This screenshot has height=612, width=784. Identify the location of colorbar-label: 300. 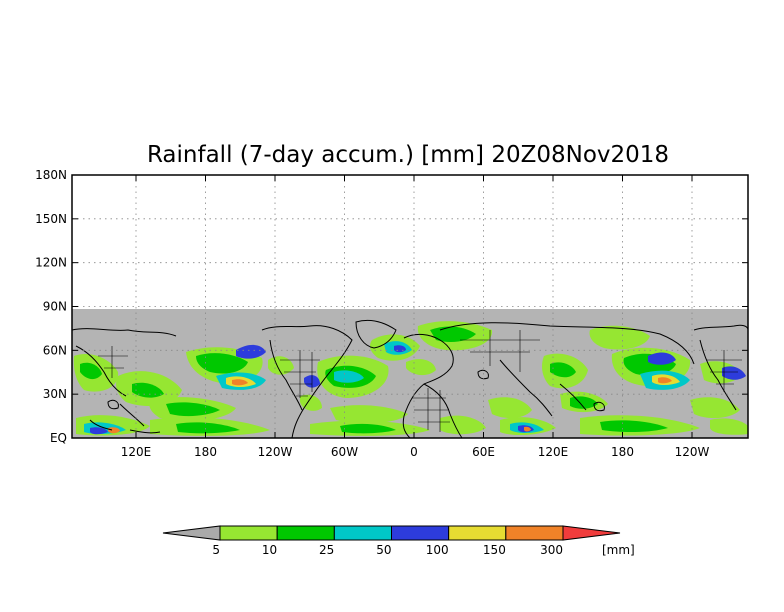
(551, 550).